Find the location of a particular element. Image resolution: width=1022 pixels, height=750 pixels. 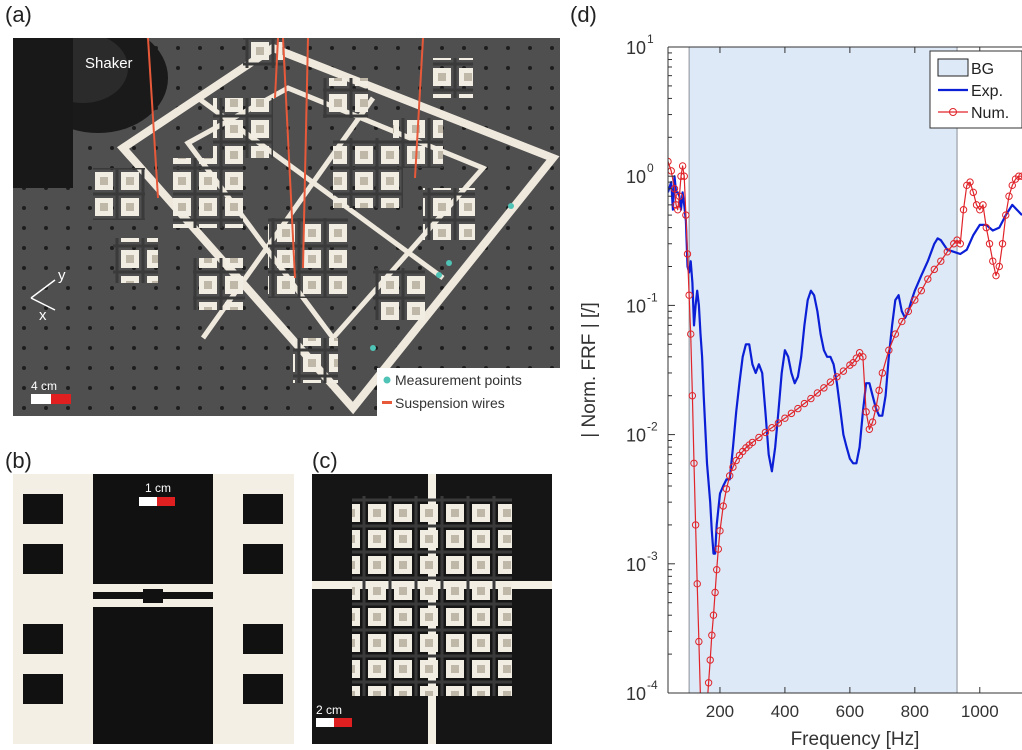

panel-a-label: (a) is located at coordinates (18, 14).